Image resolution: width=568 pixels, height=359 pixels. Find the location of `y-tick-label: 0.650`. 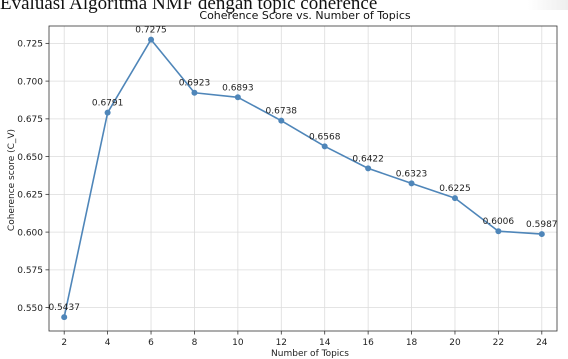

y-tick-label: 0.650 is located at coordinates (30, 158).